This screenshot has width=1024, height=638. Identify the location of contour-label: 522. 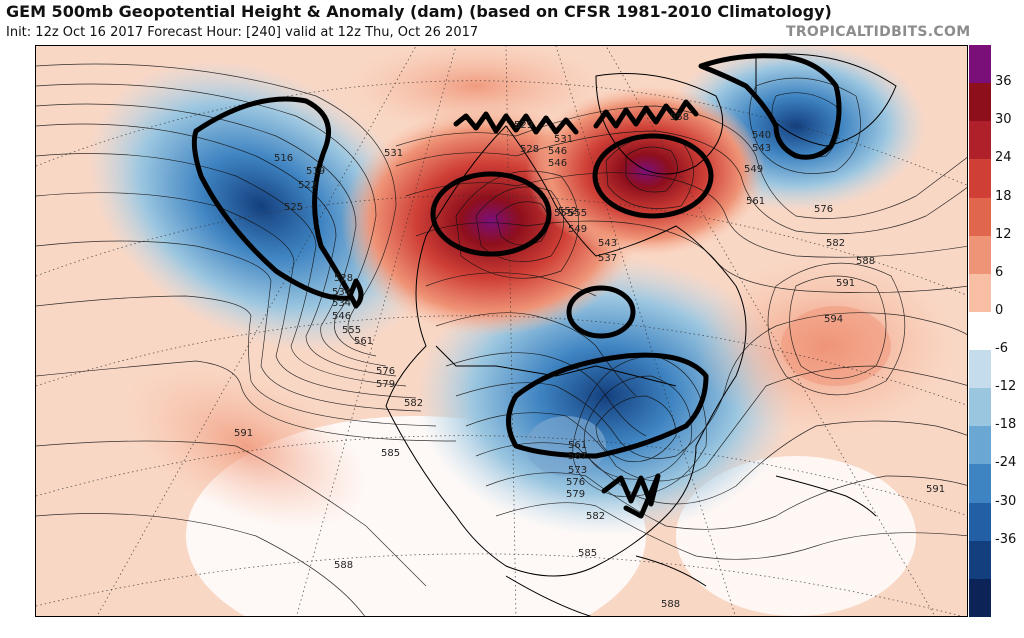
(307, 185).